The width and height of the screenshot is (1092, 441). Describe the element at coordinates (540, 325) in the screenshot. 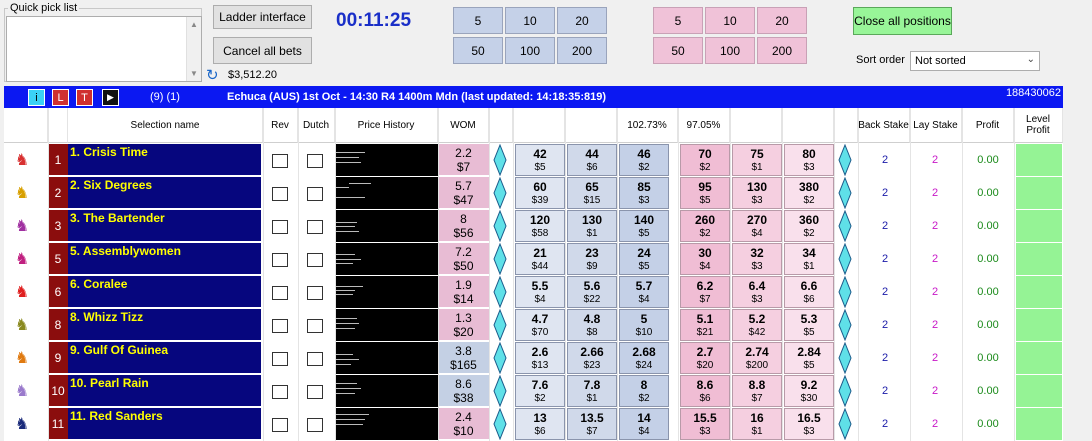

I see `back-price-cell: 4.7 $70` at that location.